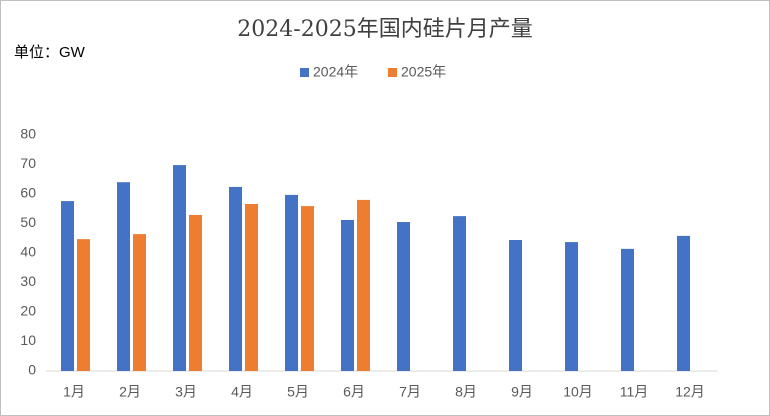  What do you see at coordinates (28, 340) in the screenshot?
I see `y-tick-label: 10` at bounding box center [28, 340].